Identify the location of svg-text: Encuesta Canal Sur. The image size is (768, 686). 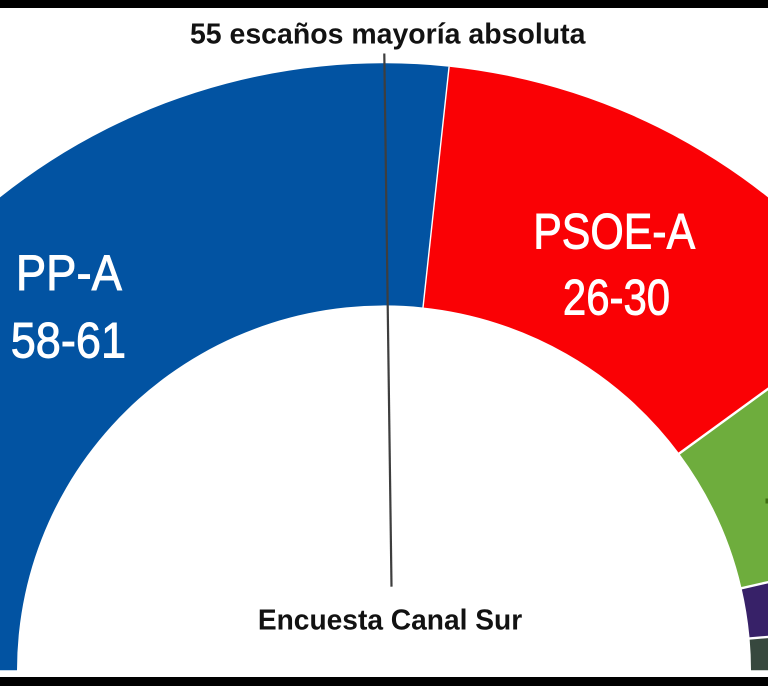
(390, 621).